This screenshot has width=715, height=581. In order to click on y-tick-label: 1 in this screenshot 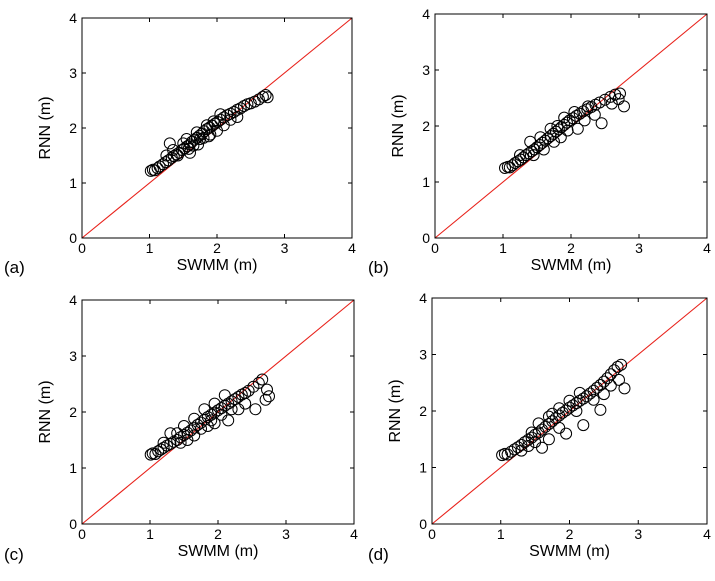, I will do `click(426, 182)`.